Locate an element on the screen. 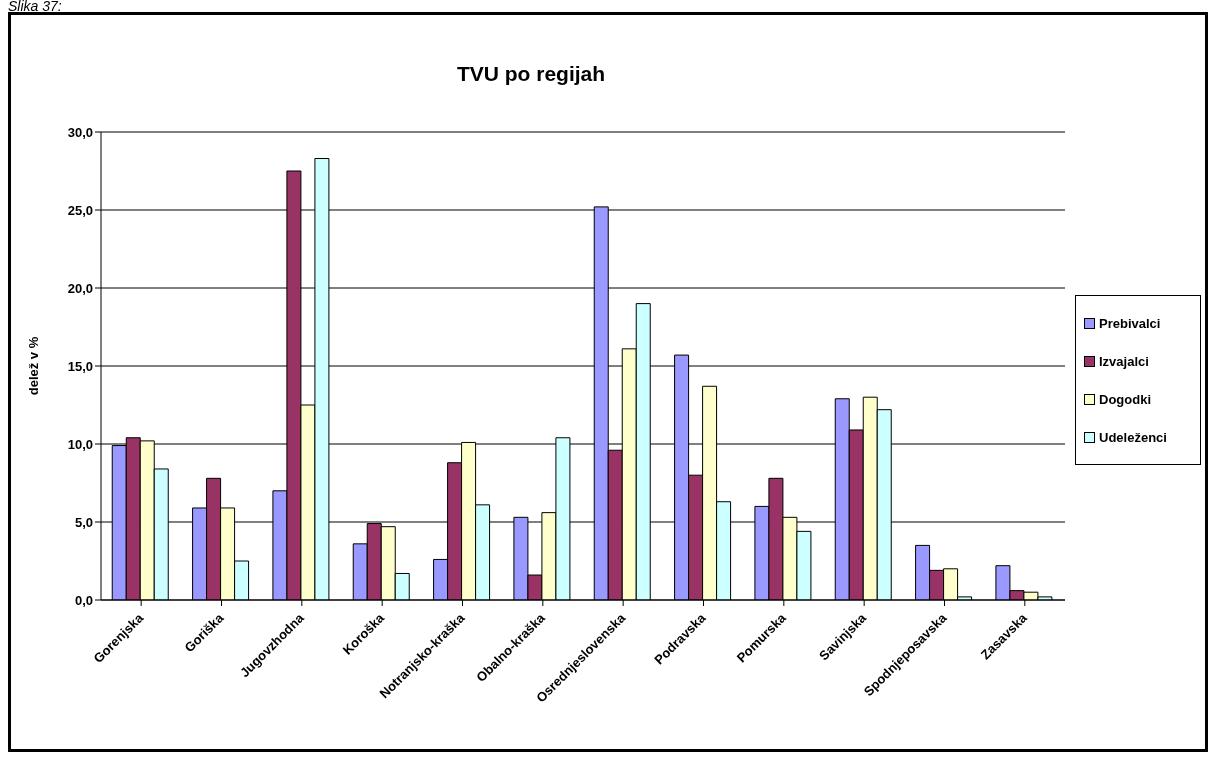 The image size is (1223, 767). y-tick-label: 15,0 is located at coordinates (80, 366).